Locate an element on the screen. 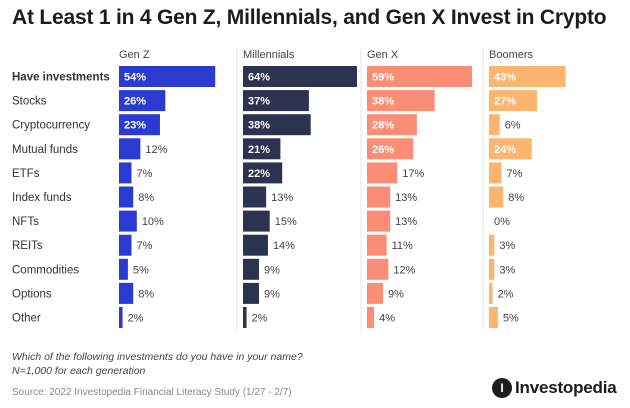  bar-millennials-reits is located at coordinates (255, 245).